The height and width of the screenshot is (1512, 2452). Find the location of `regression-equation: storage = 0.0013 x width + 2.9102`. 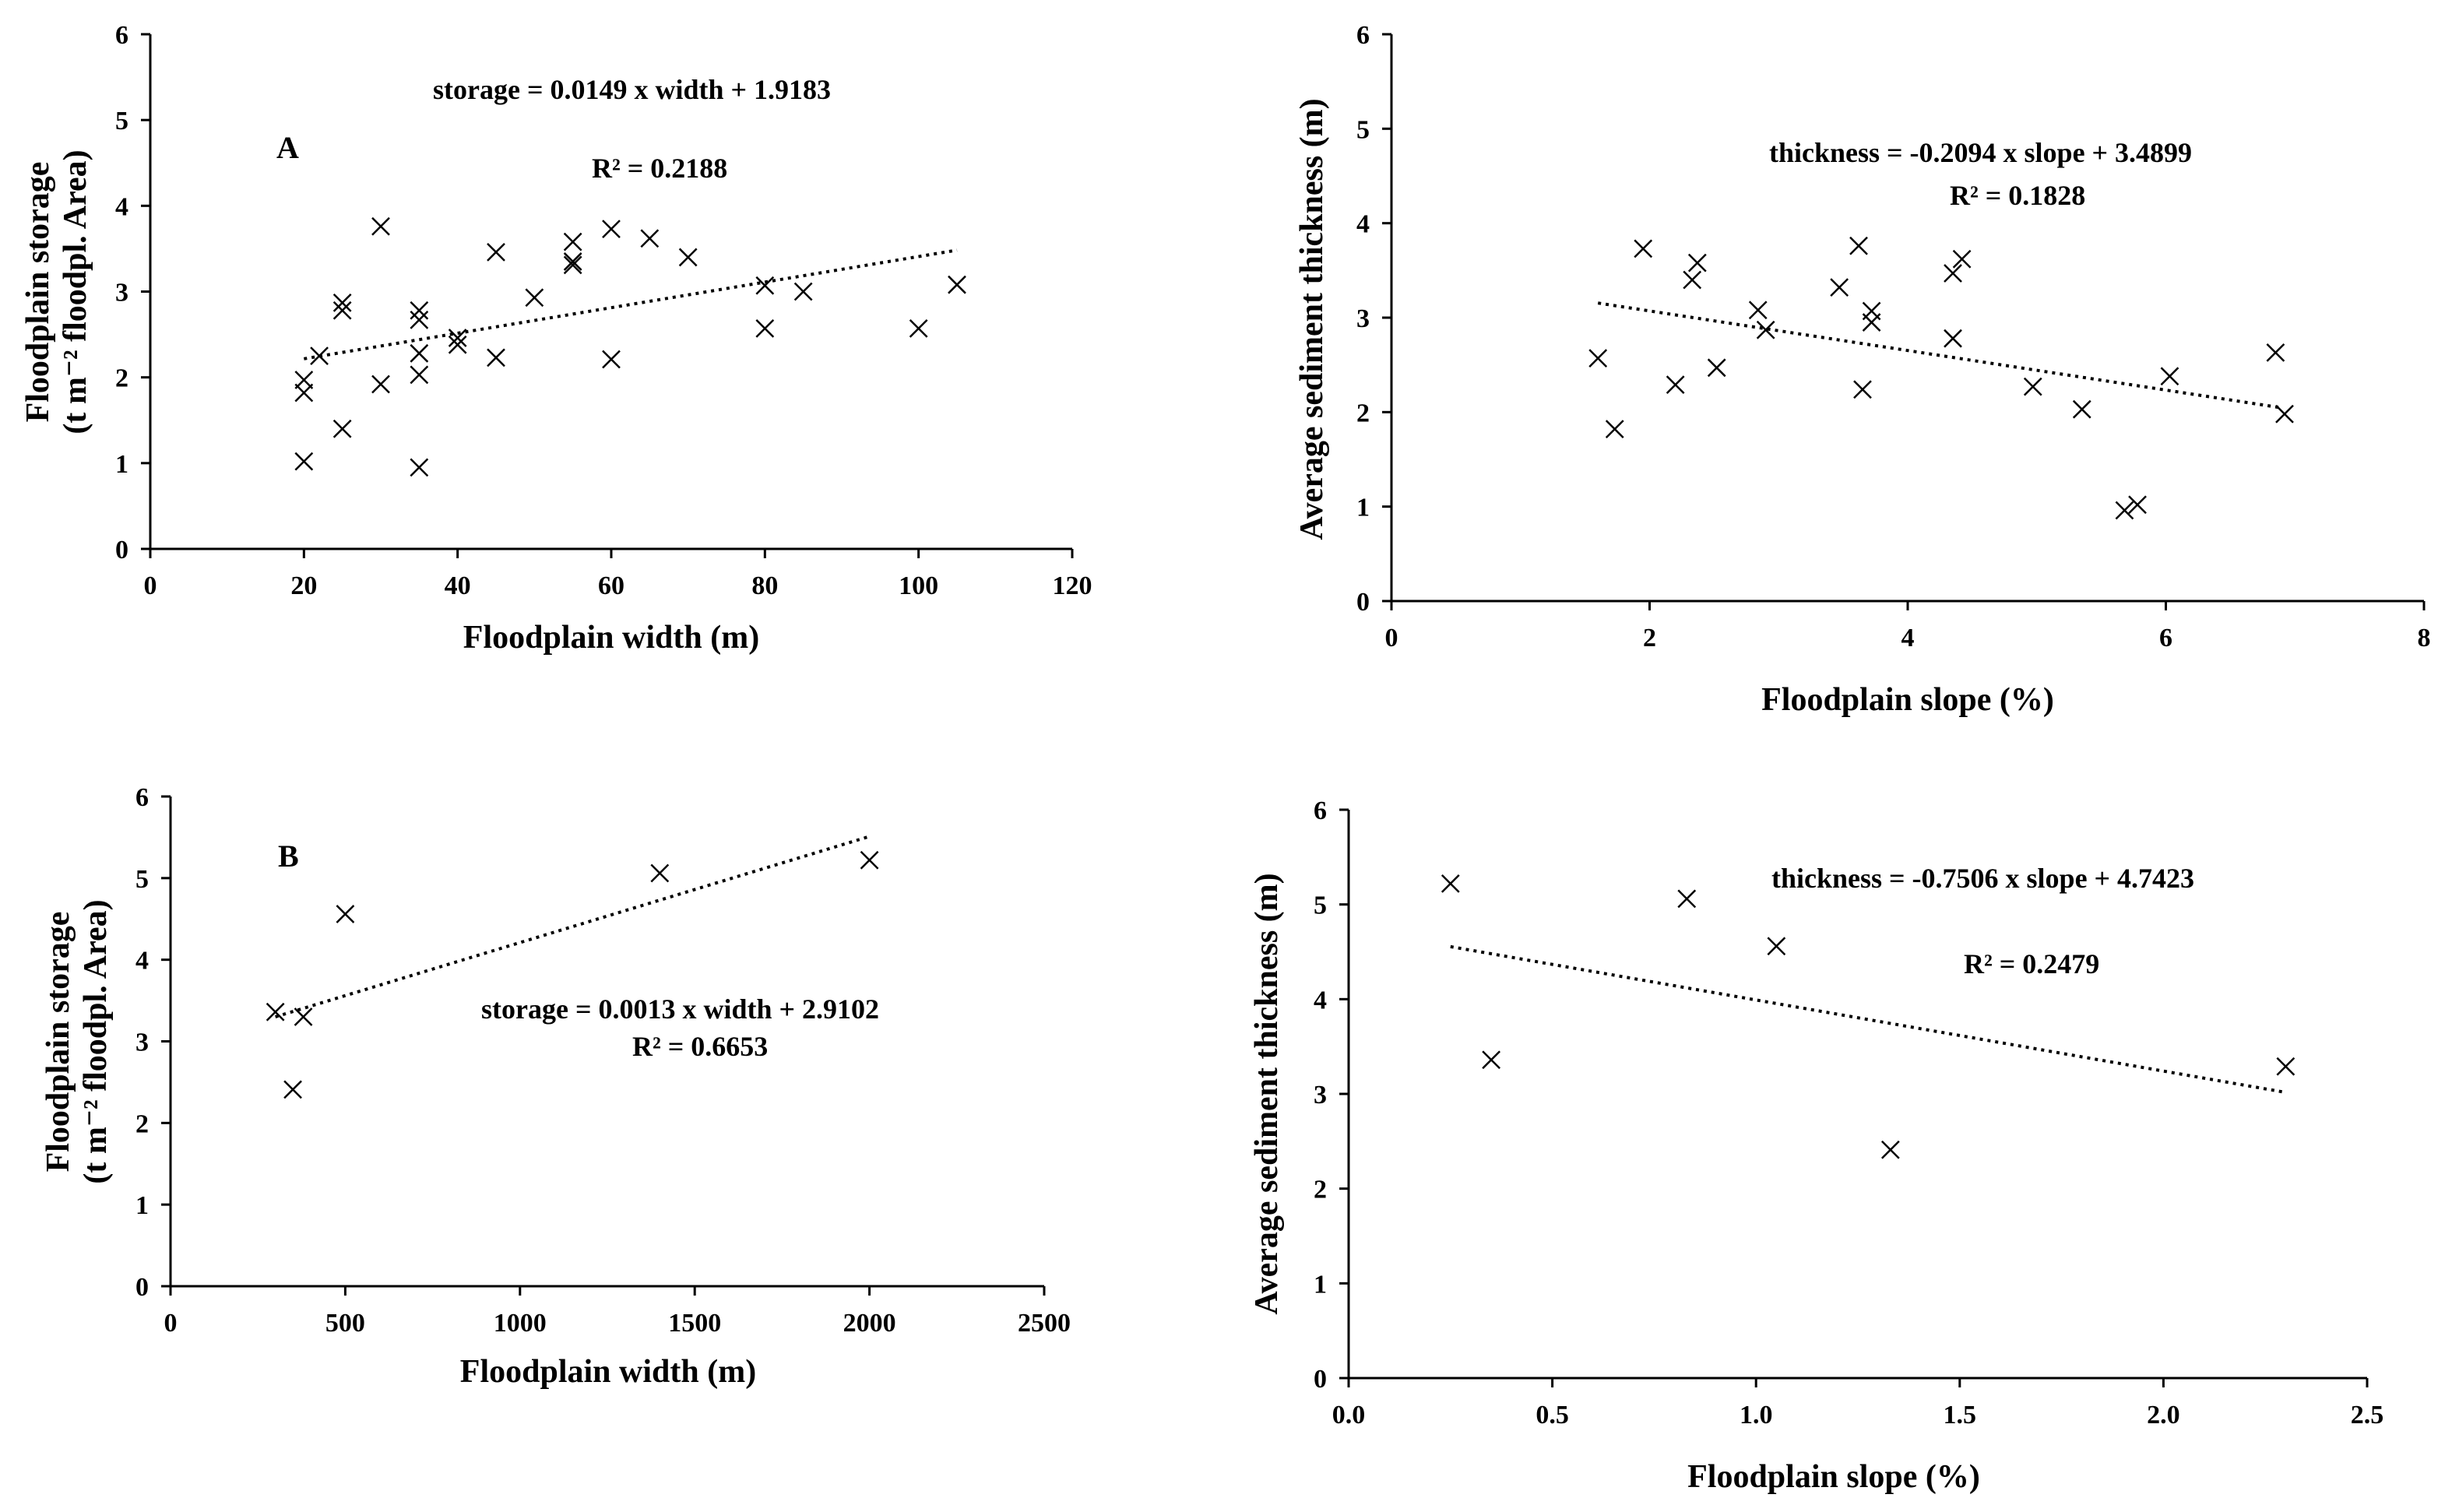

regression-equation: storage = 0.0013 x width + 2.9102 is located at coordinates (680, 1009).